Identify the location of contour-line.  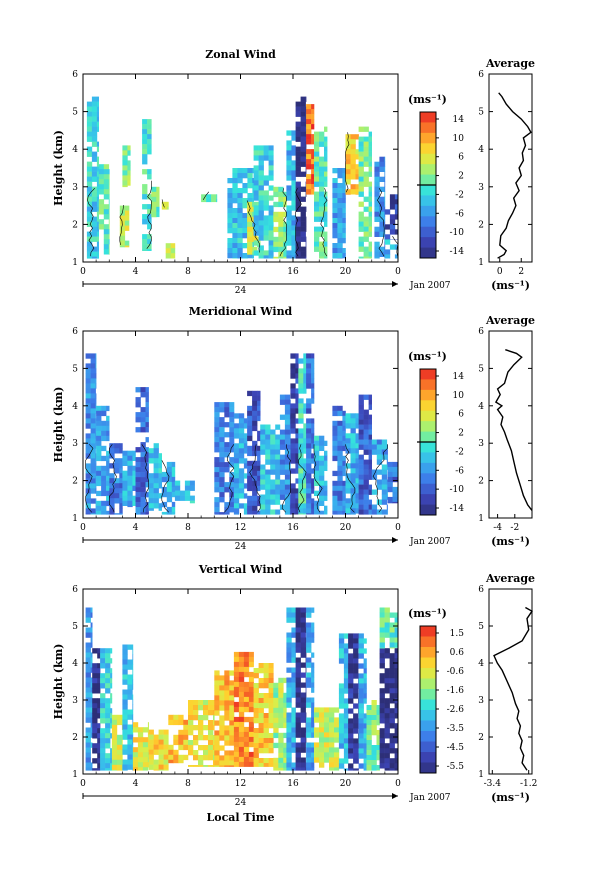
(318, 478).